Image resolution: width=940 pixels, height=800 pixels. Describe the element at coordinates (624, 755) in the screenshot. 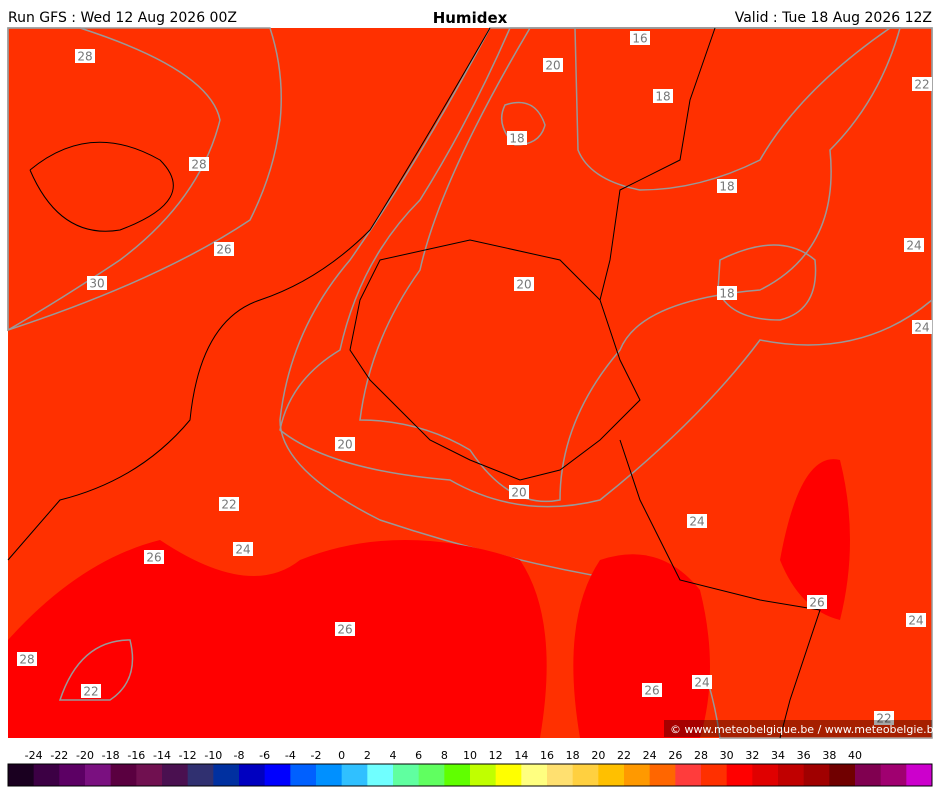

I see `colorbar-tick: 22` at that location.